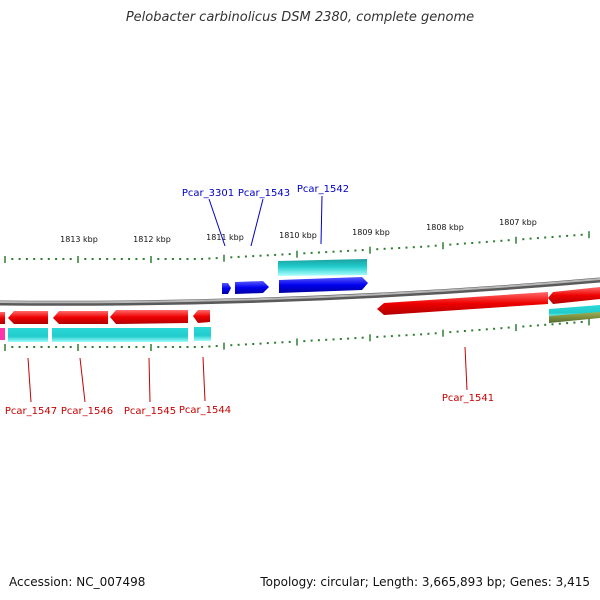 This screenshot has width=600, height=600. What do you see at coordinates (298, 235) in the screenshot?
I see `scale-label: 1810 kbp` at bounding box center [298, 235].